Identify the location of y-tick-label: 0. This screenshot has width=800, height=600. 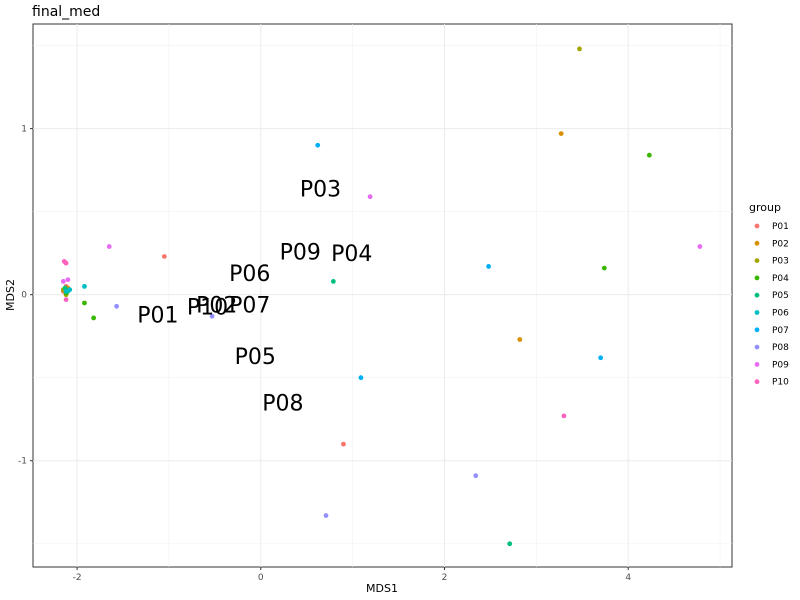
(24, 296).